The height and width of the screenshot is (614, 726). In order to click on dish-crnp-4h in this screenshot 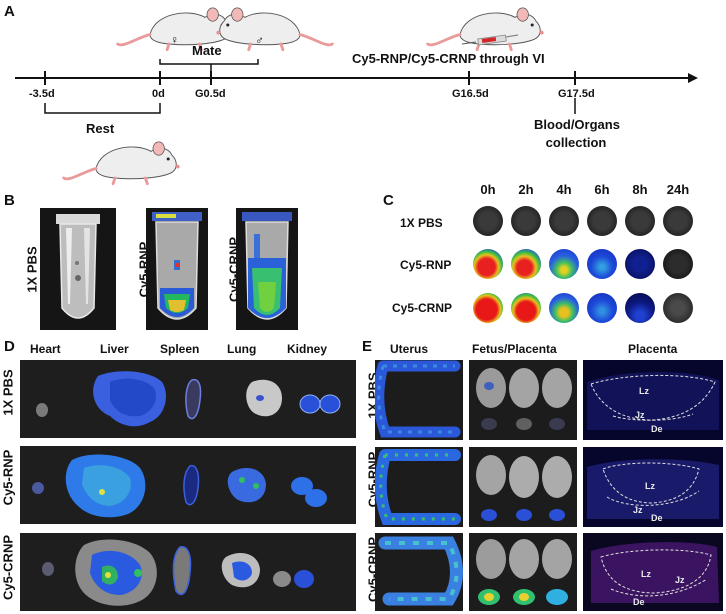, I will do `click(564, 308)`.